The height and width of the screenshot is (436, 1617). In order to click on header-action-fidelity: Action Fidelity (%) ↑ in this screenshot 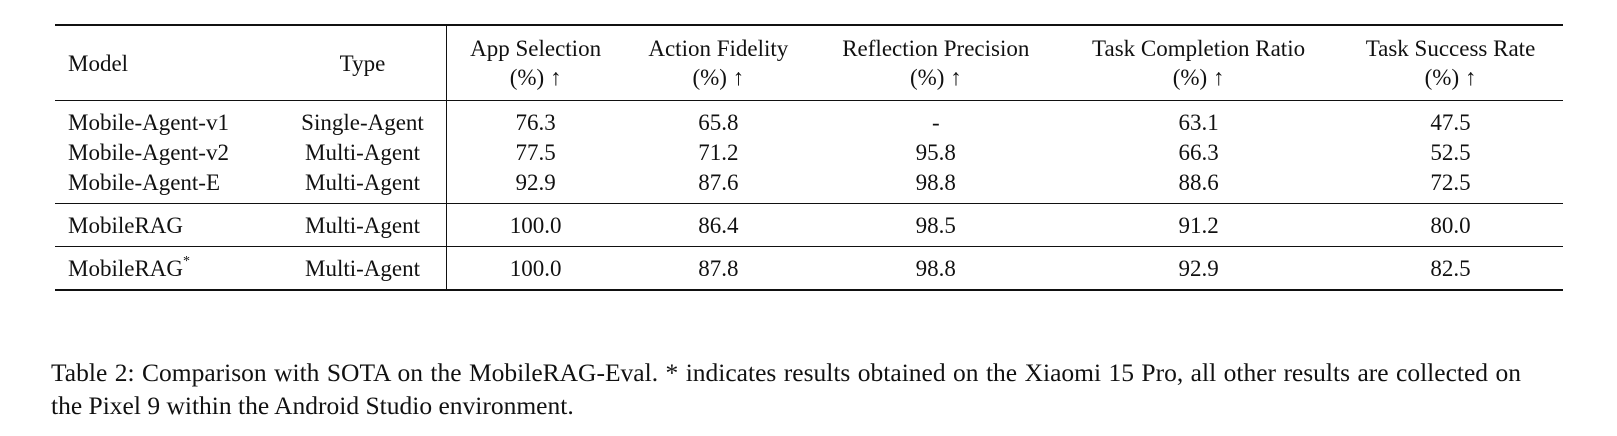, I will do `click(718, 63)`.